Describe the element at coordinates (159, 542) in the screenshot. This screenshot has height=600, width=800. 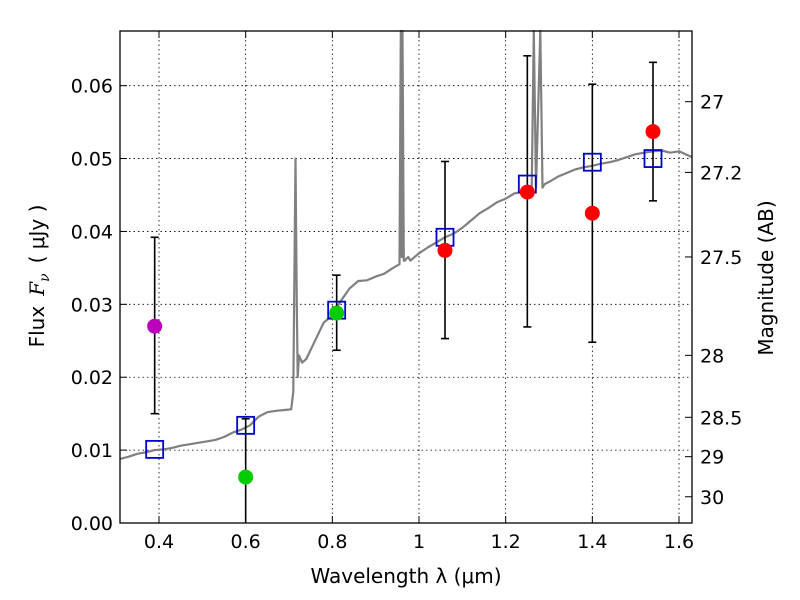
I see `x-tick-label: 0.4` at that location.